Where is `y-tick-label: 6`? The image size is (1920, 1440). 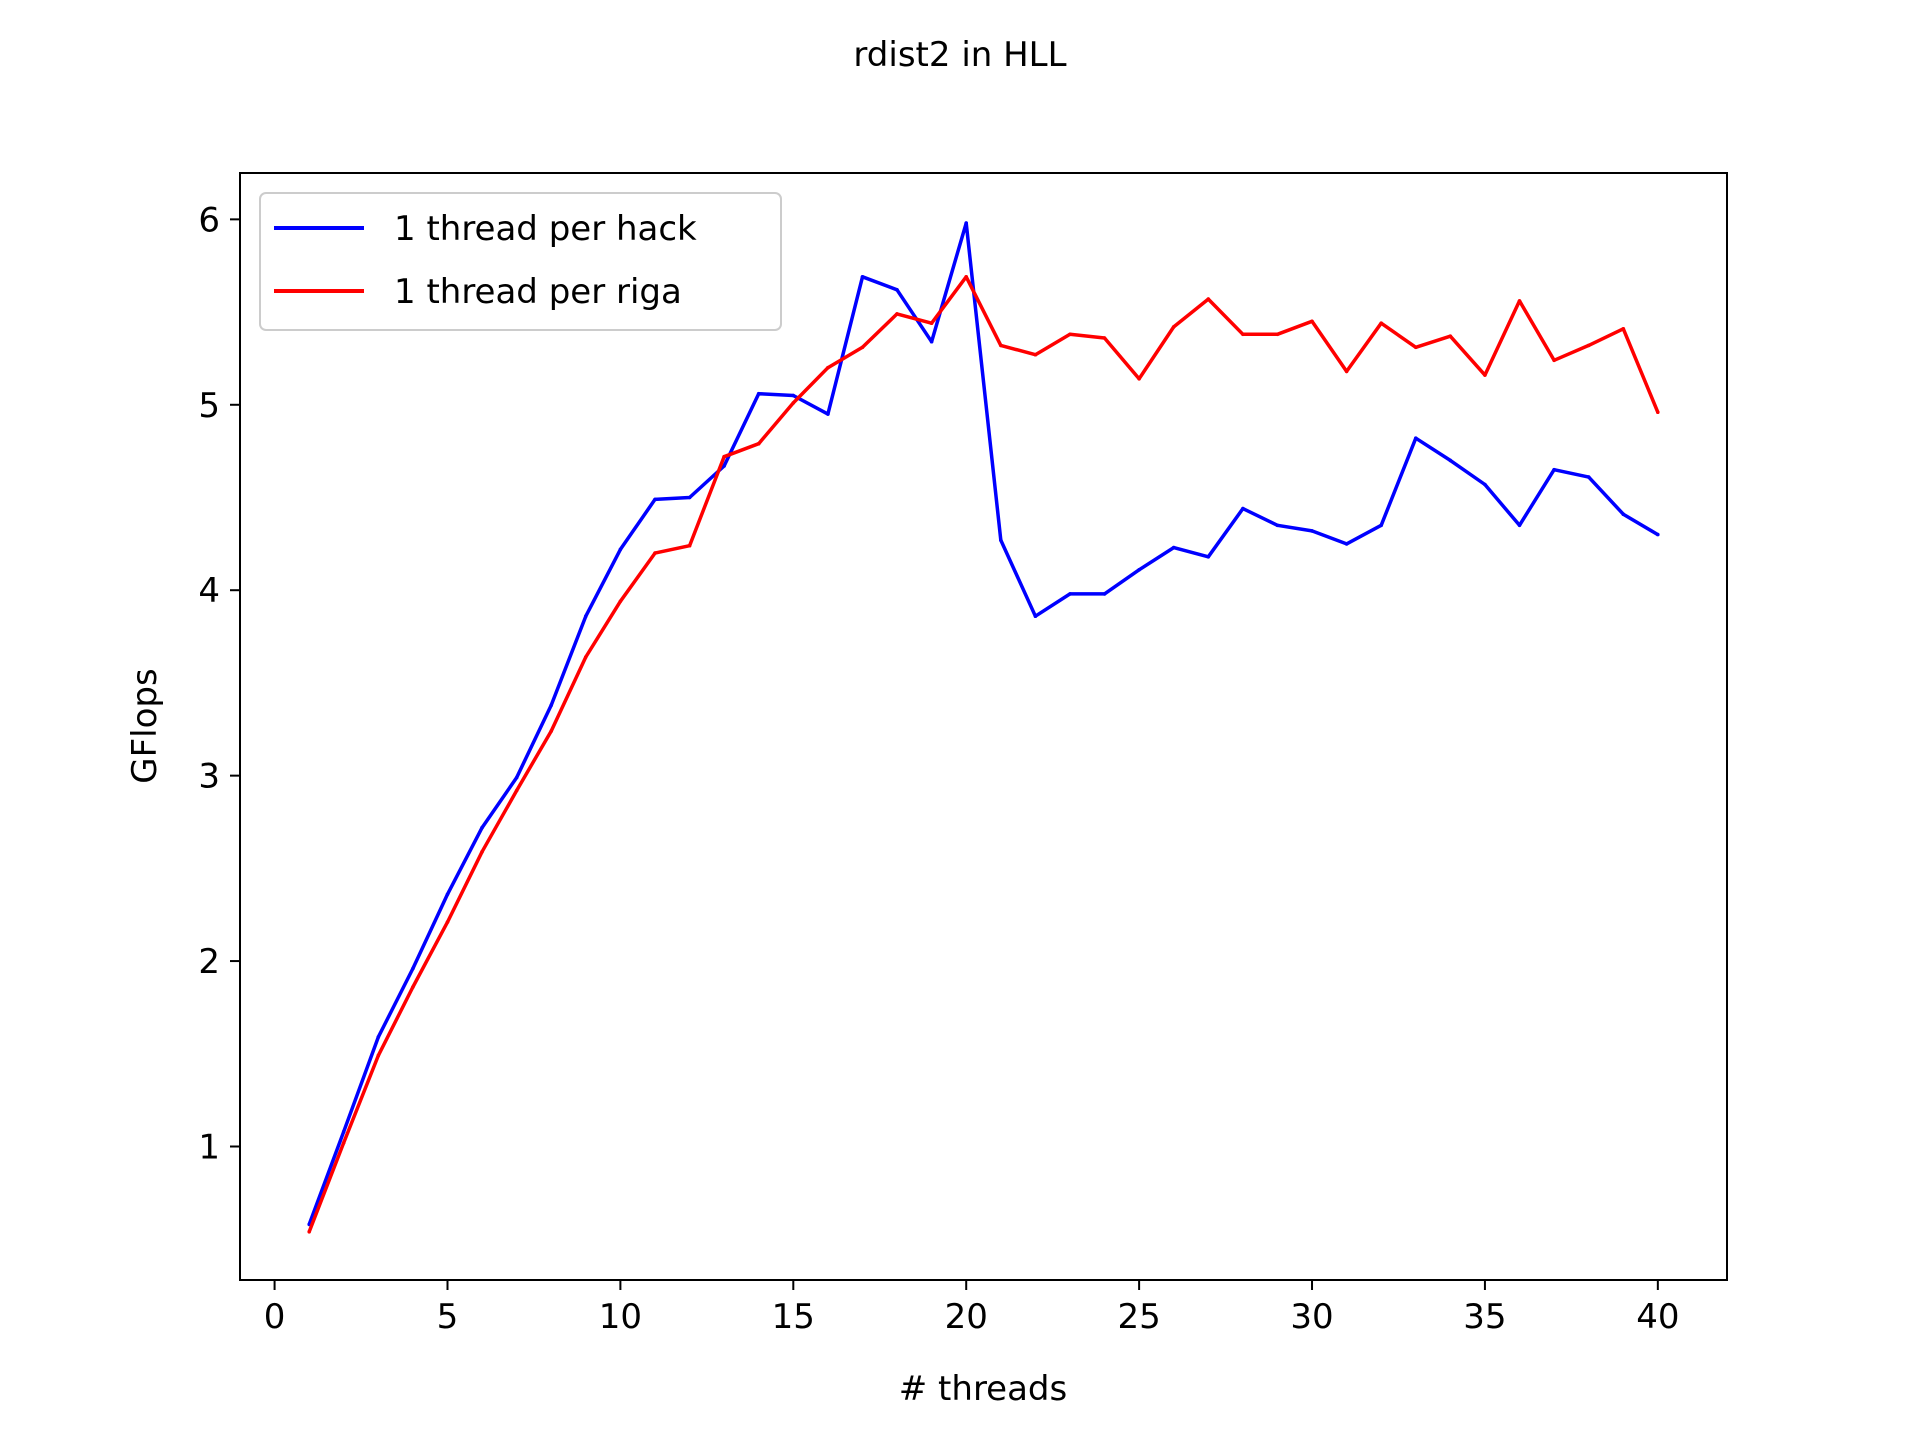 y-tick-label: 6 is located at coordinates (209, 220).